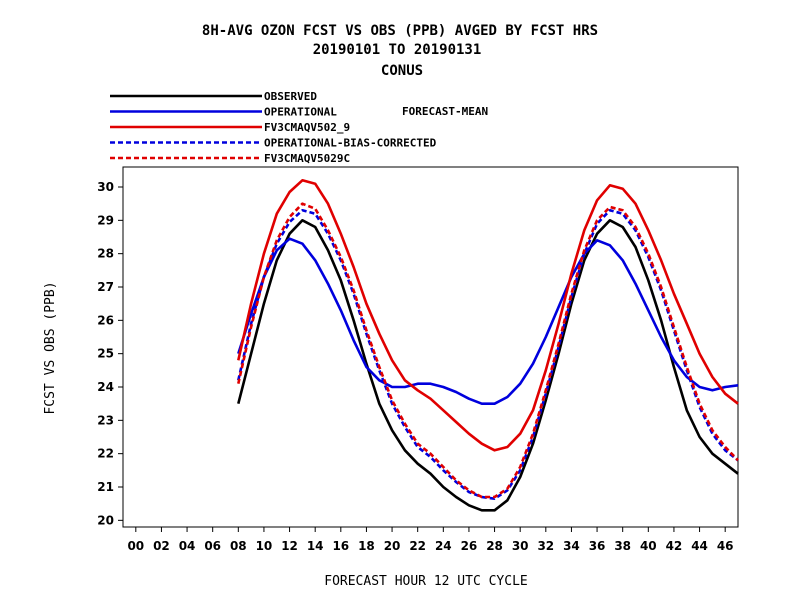  Describe the element at coordinates (307, 158) in the screenshot. I see `legend-entry-label: FV3CMAQV5029C` at that location.